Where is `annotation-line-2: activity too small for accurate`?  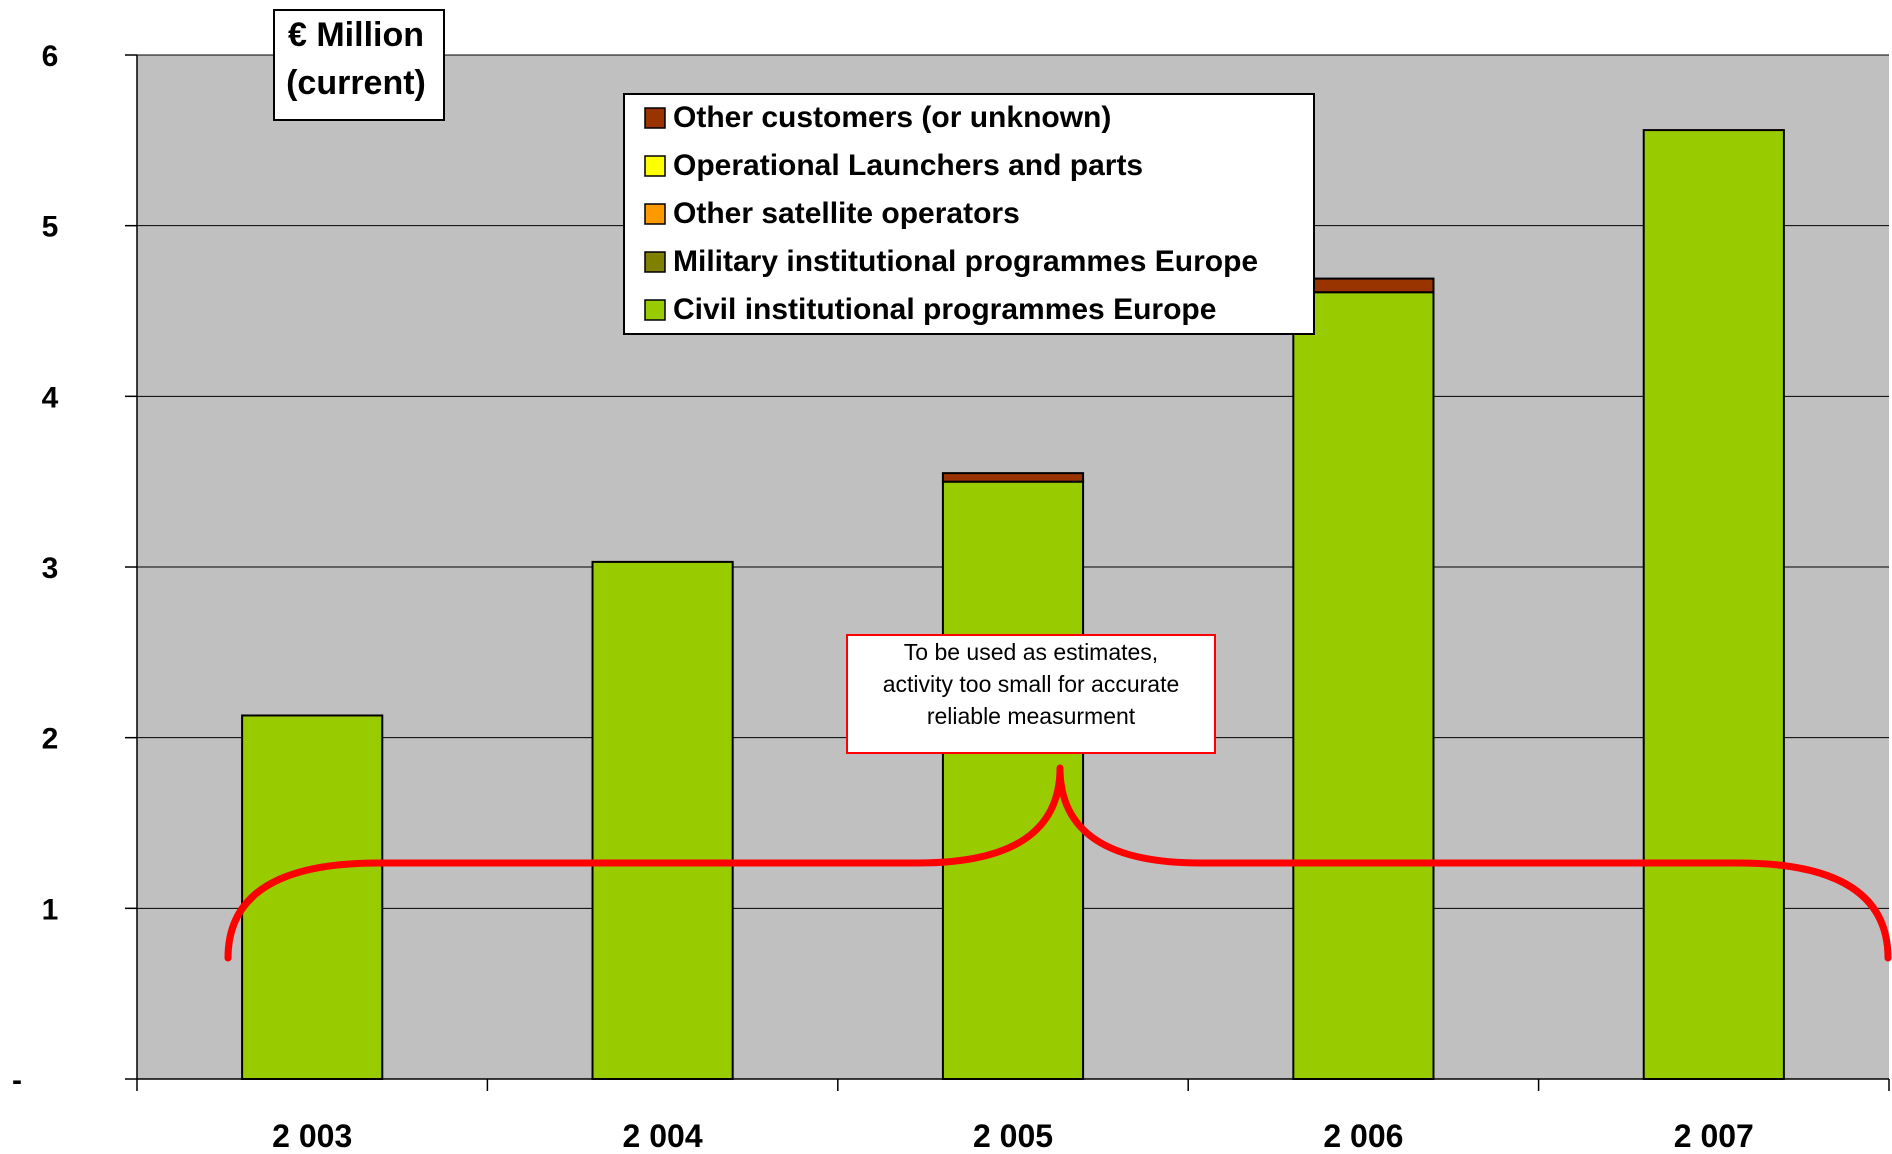 annotation-line-2: activity too small for accurate is located at coordinates (1031, 684).